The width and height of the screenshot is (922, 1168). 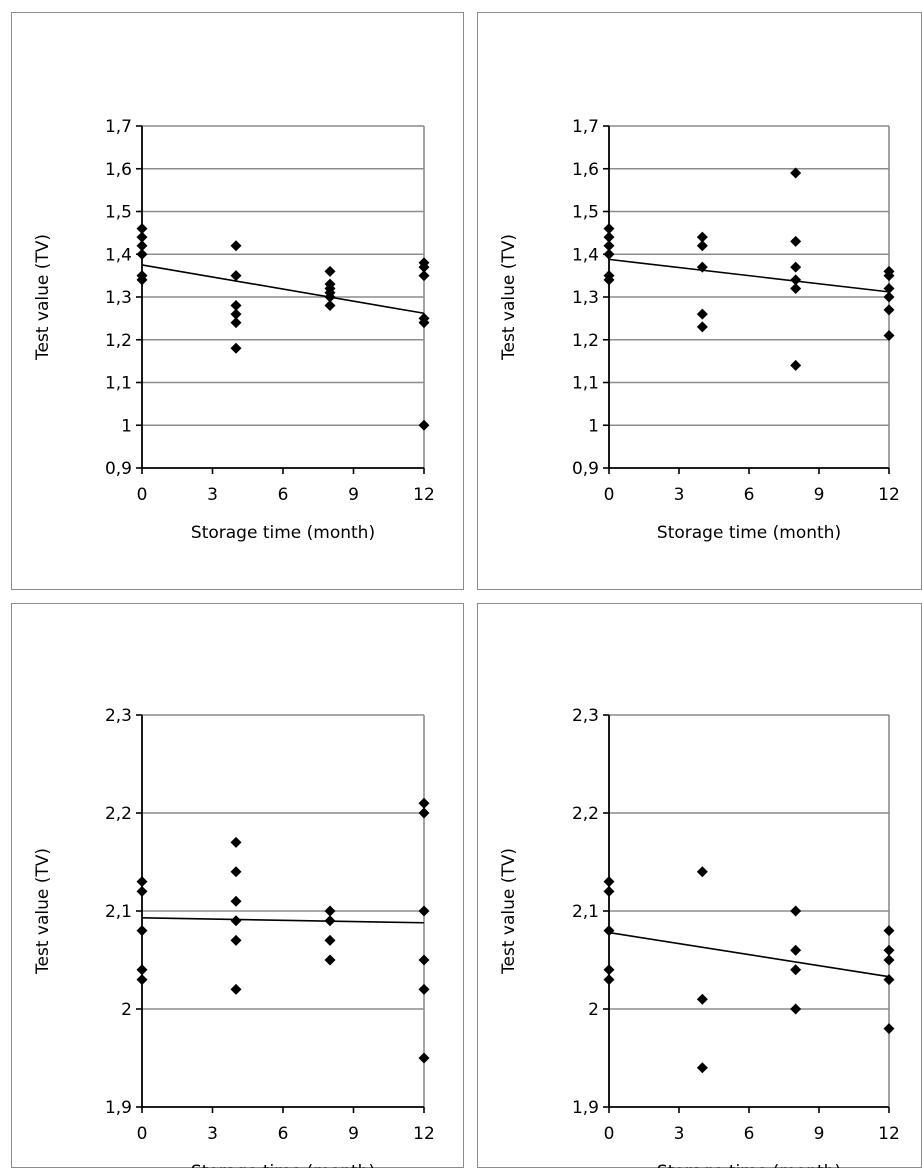 I want to click on y-tick-label: 2,3, so click(x=118, y=716).